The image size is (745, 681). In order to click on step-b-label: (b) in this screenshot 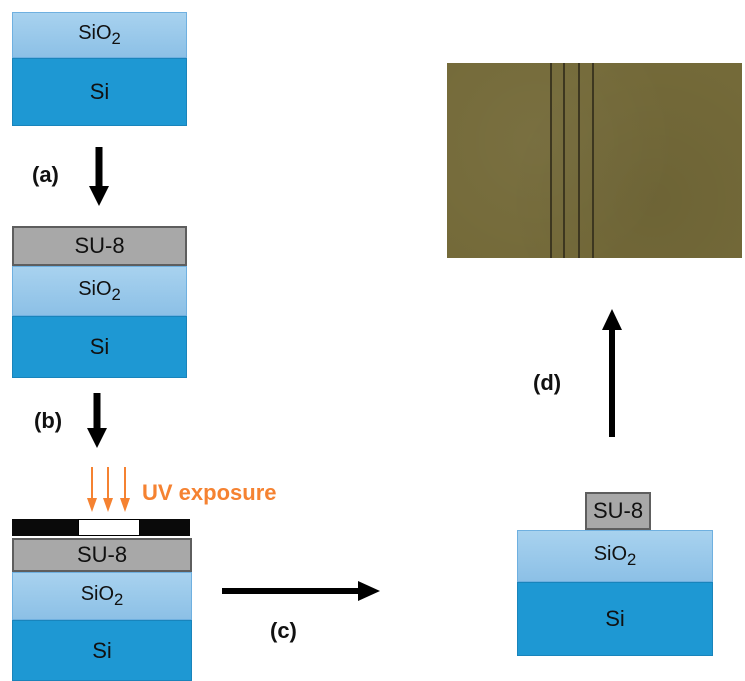, I will do `click(48, 420)`.